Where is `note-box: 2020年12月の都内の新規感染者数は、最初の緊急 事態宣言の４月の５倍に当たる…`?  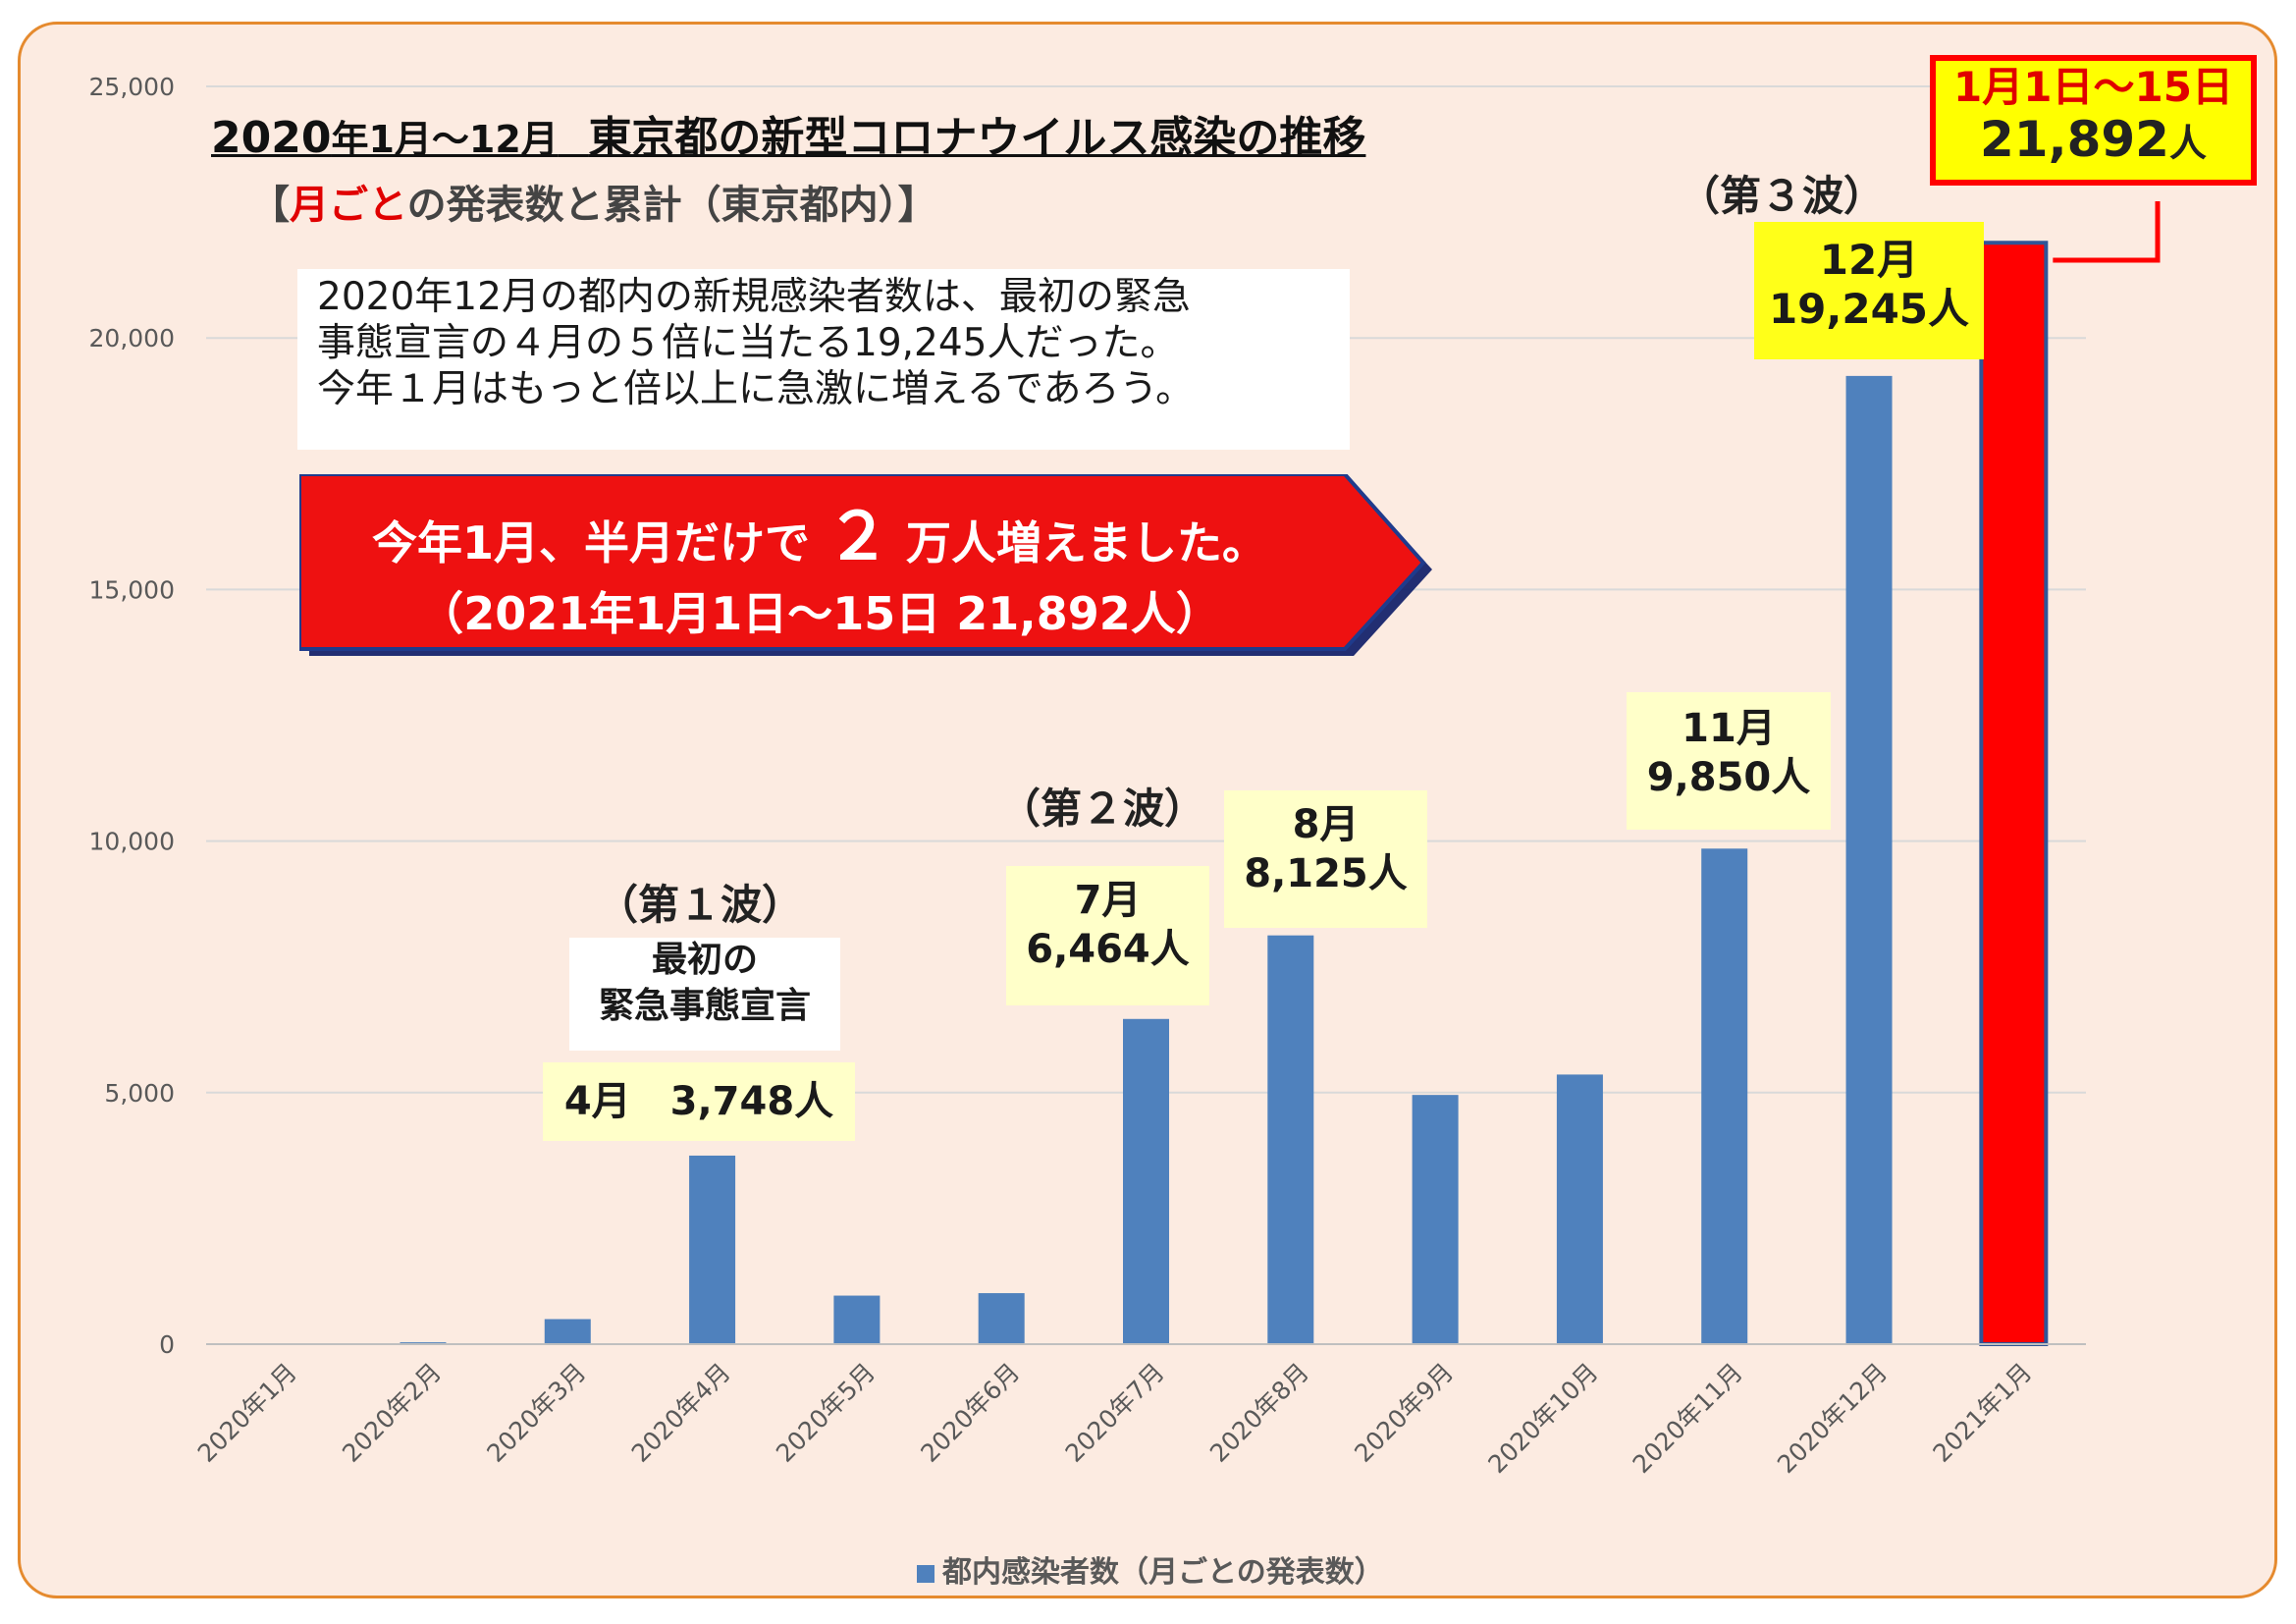
note-box: 2020年12月の都内の新規感染者数は、最初の緊急 事態宣言の４月の５倍に当たる… is located at coordinates (823, 359).